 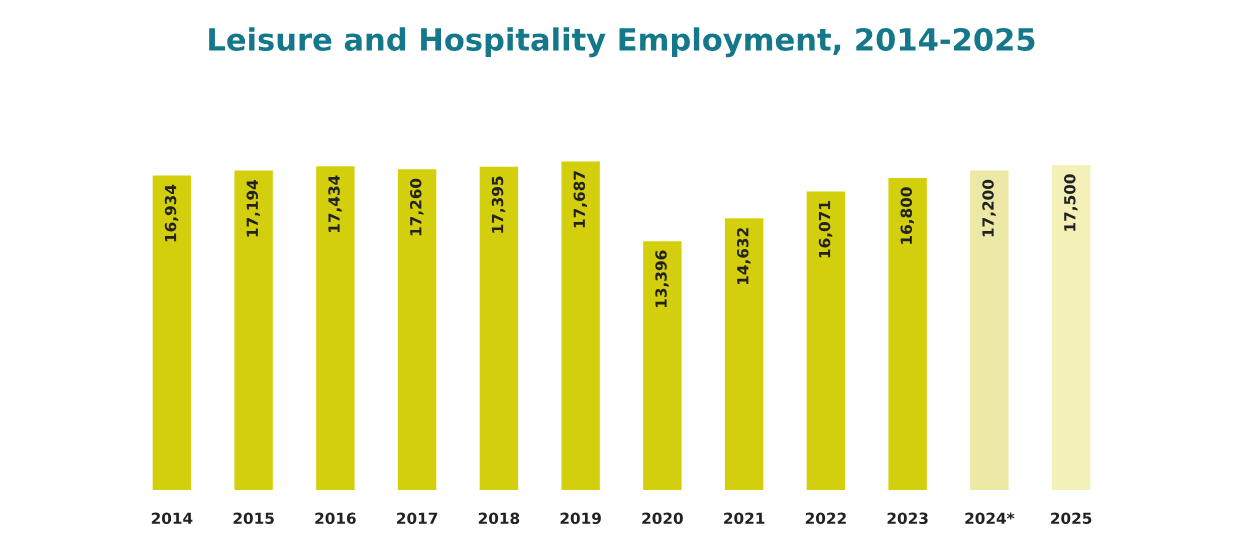 What do you see at coordinates (498, 204) in the screenshot?
I see `data-label: 17,395` at bounding box center [498, 204].